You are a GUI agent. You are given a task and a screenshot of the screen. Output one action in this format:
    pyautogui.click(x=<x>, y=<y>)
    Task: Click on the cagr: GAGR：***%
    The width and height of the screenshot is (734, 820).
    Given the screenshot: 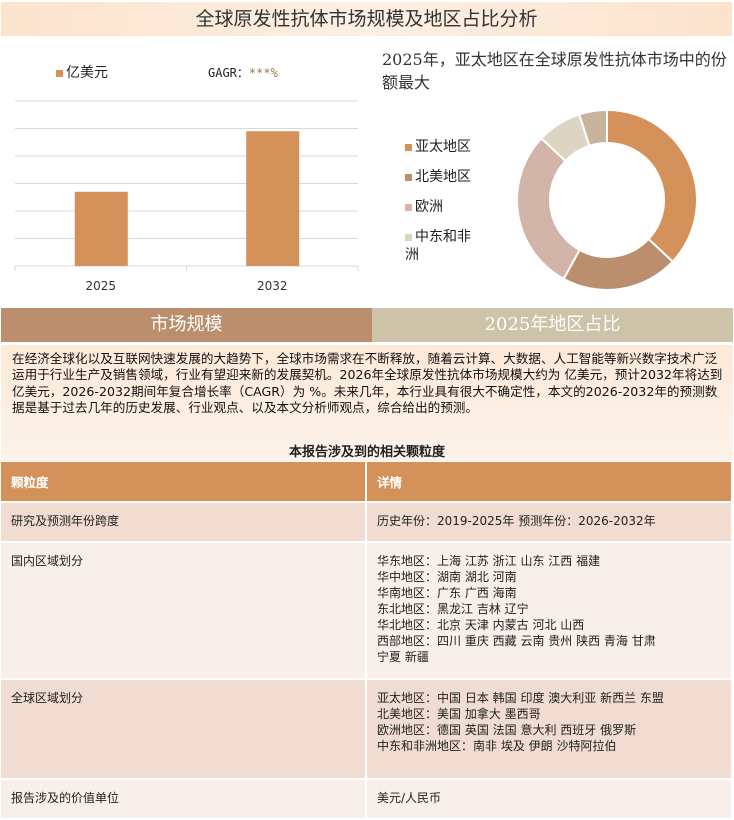 What is the action you would take?
    pyautogui.click(x=243, y=72)
    